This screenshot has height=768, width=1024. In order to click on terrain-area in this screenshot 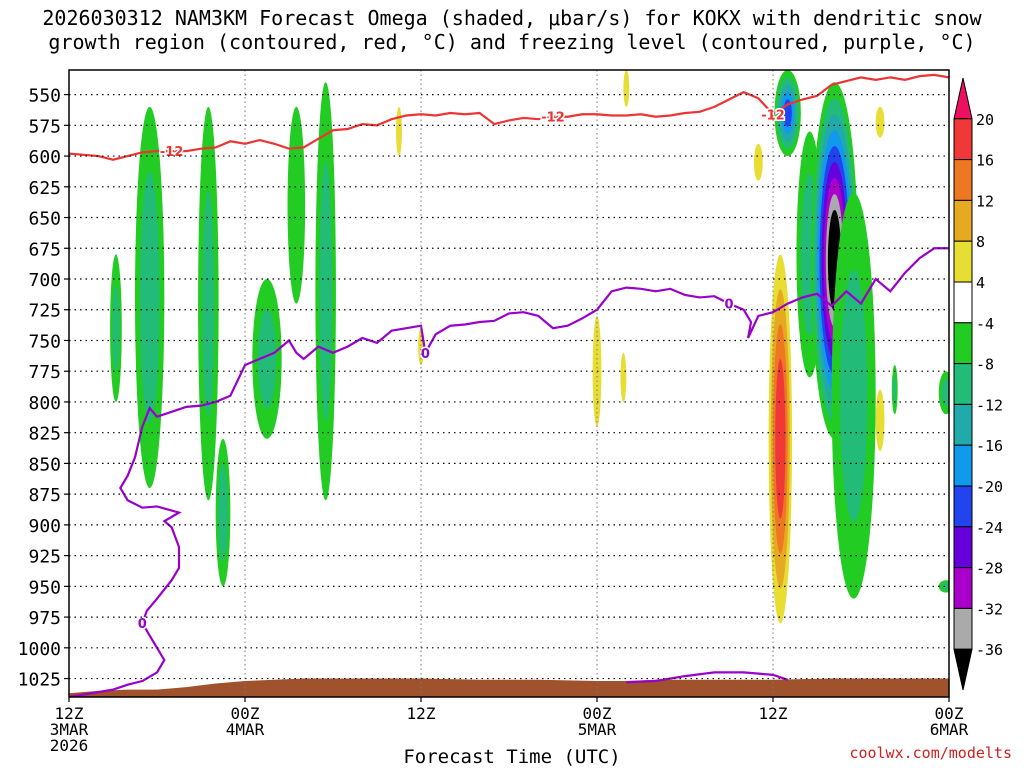, I will do `click(509, 687)`.